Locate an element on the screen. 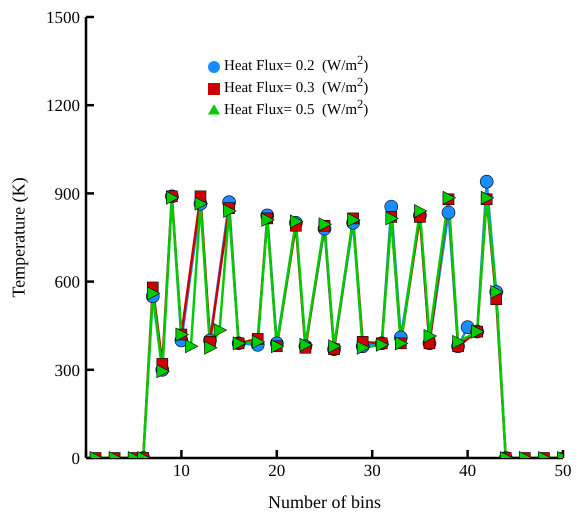 The width and height of the screenshot is (579, 514). x-tick-label: 20 is located at coordinates (277, 470).